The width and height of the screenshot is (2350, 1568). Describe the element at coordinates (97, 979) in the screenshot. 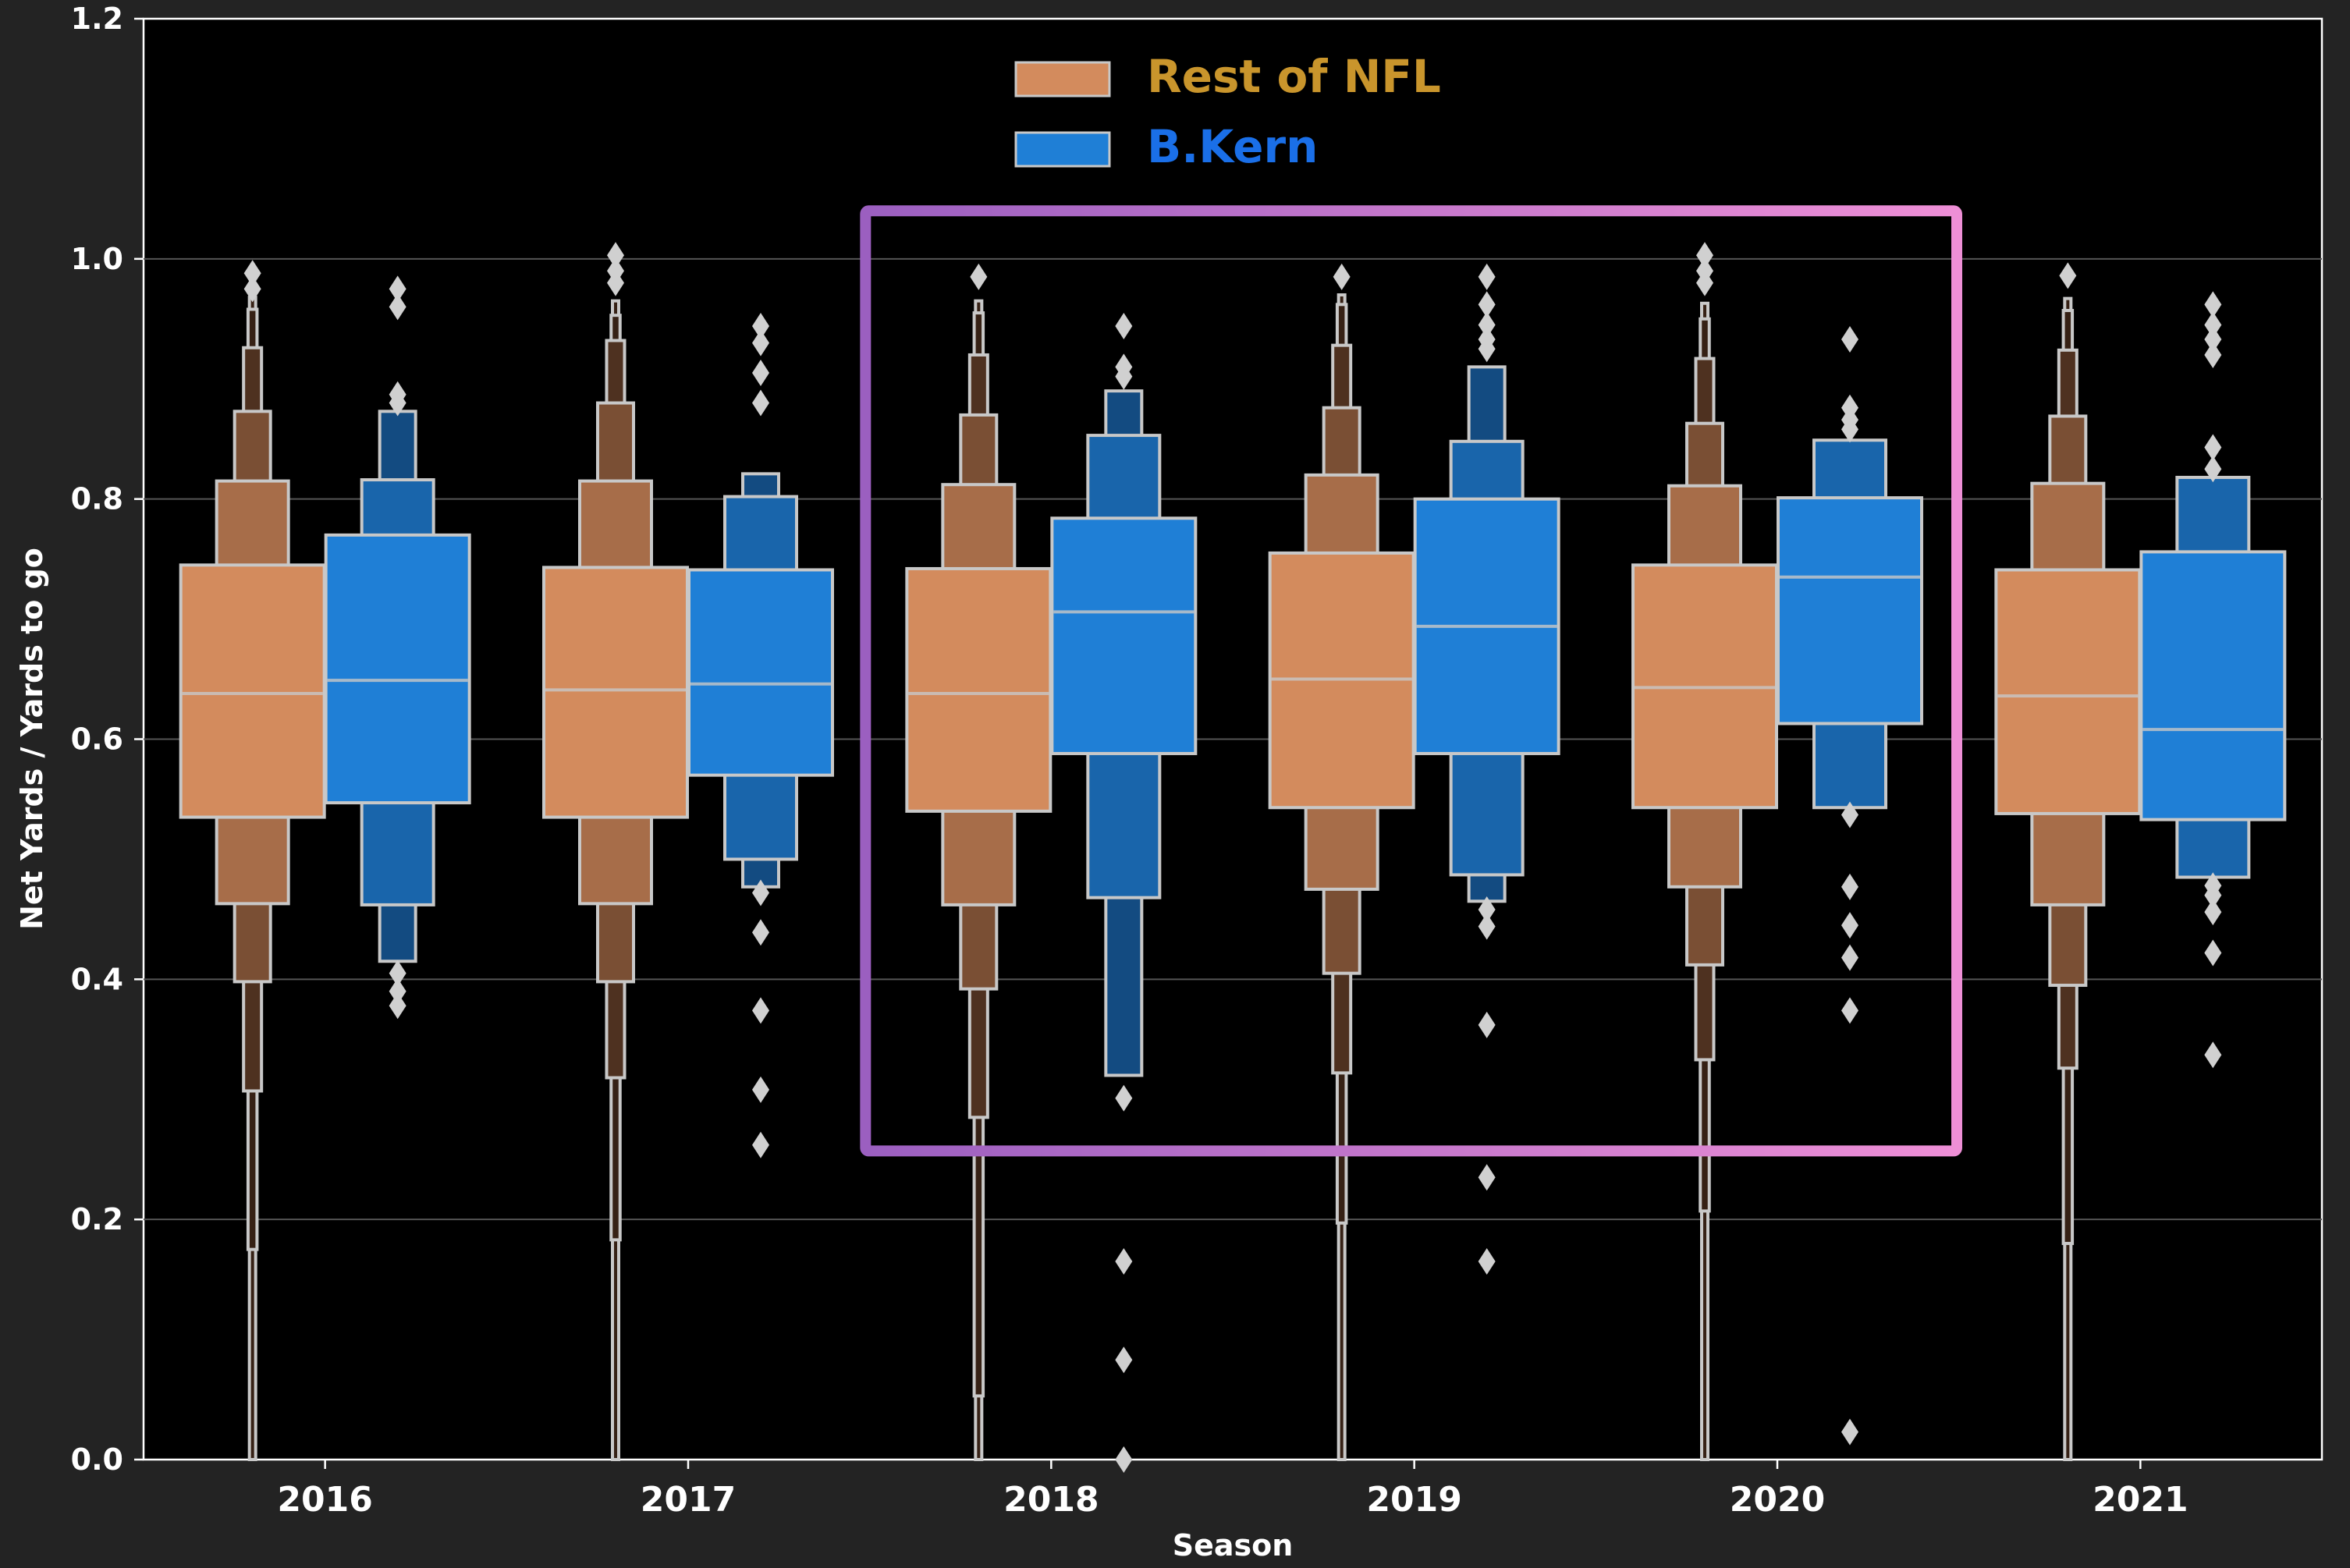

I see `y-tick-label: 0.4` at that location.